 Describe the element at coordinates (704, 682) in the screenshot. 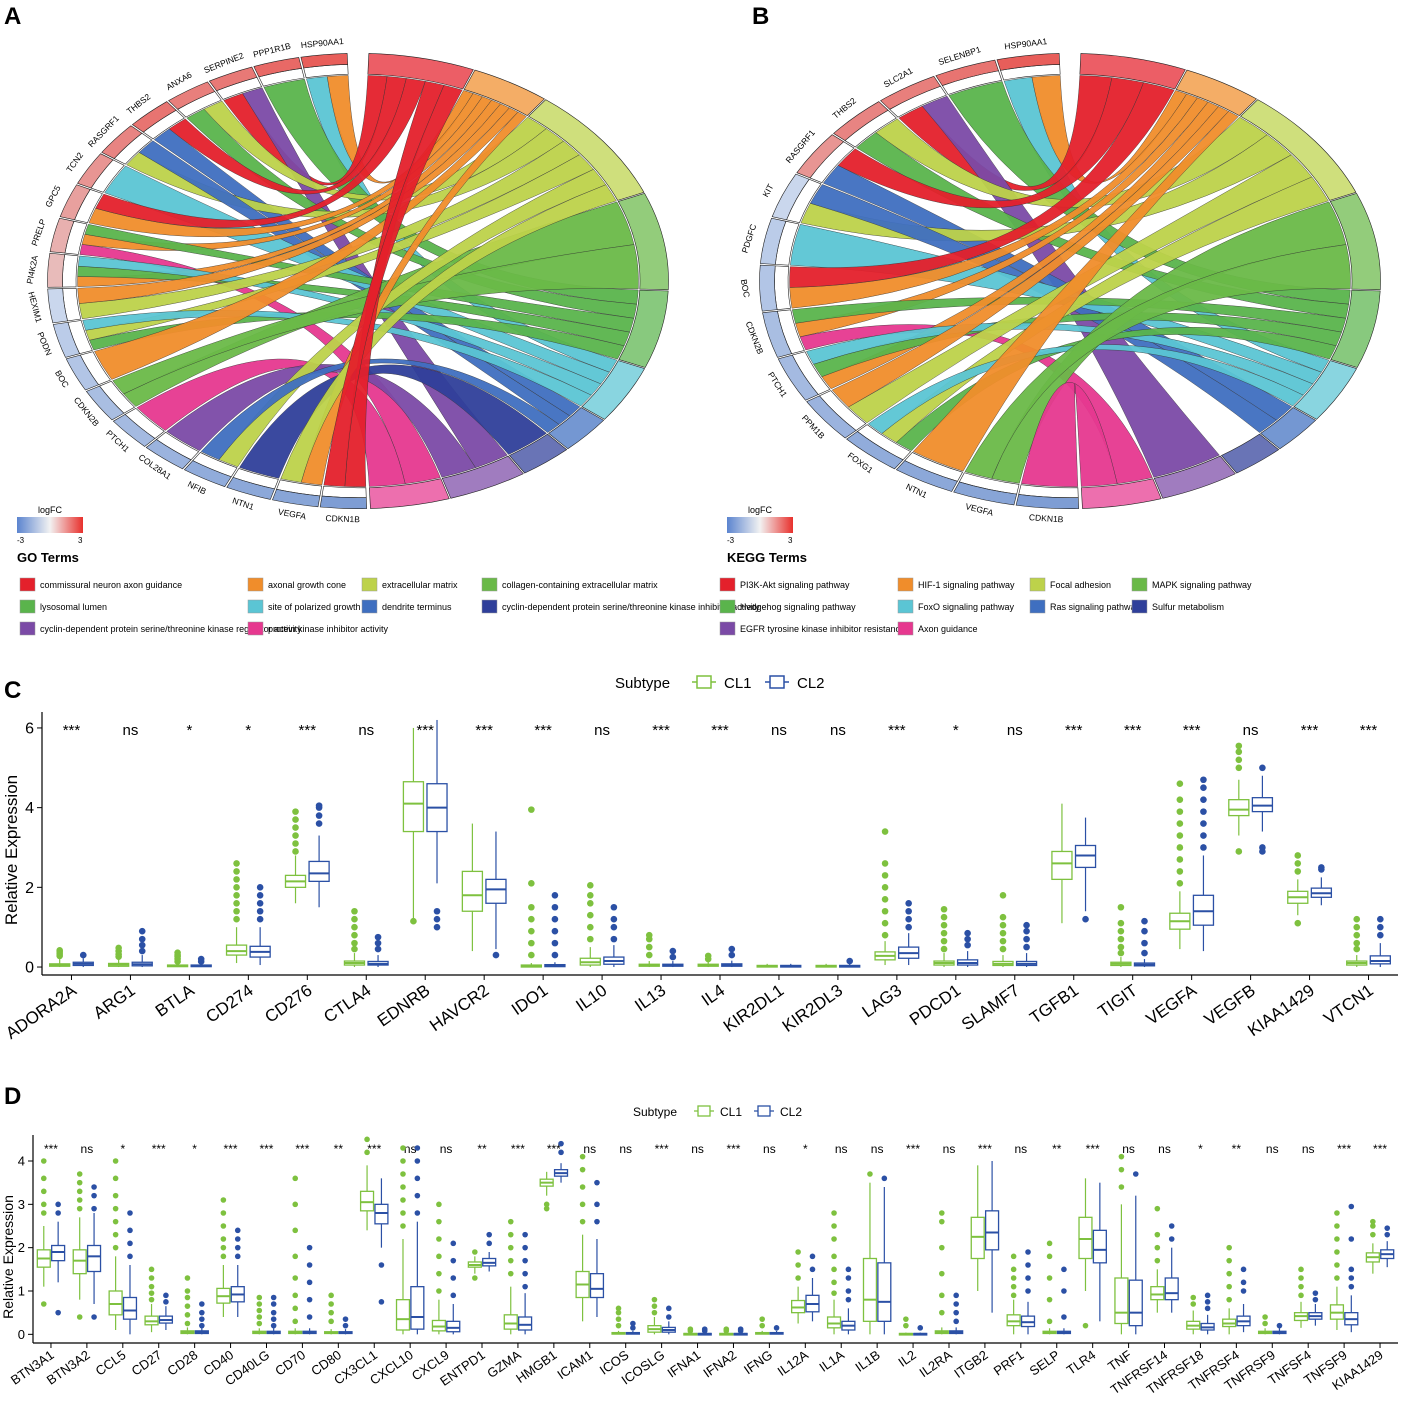

I see `legend-key-cl1-c` at that location.